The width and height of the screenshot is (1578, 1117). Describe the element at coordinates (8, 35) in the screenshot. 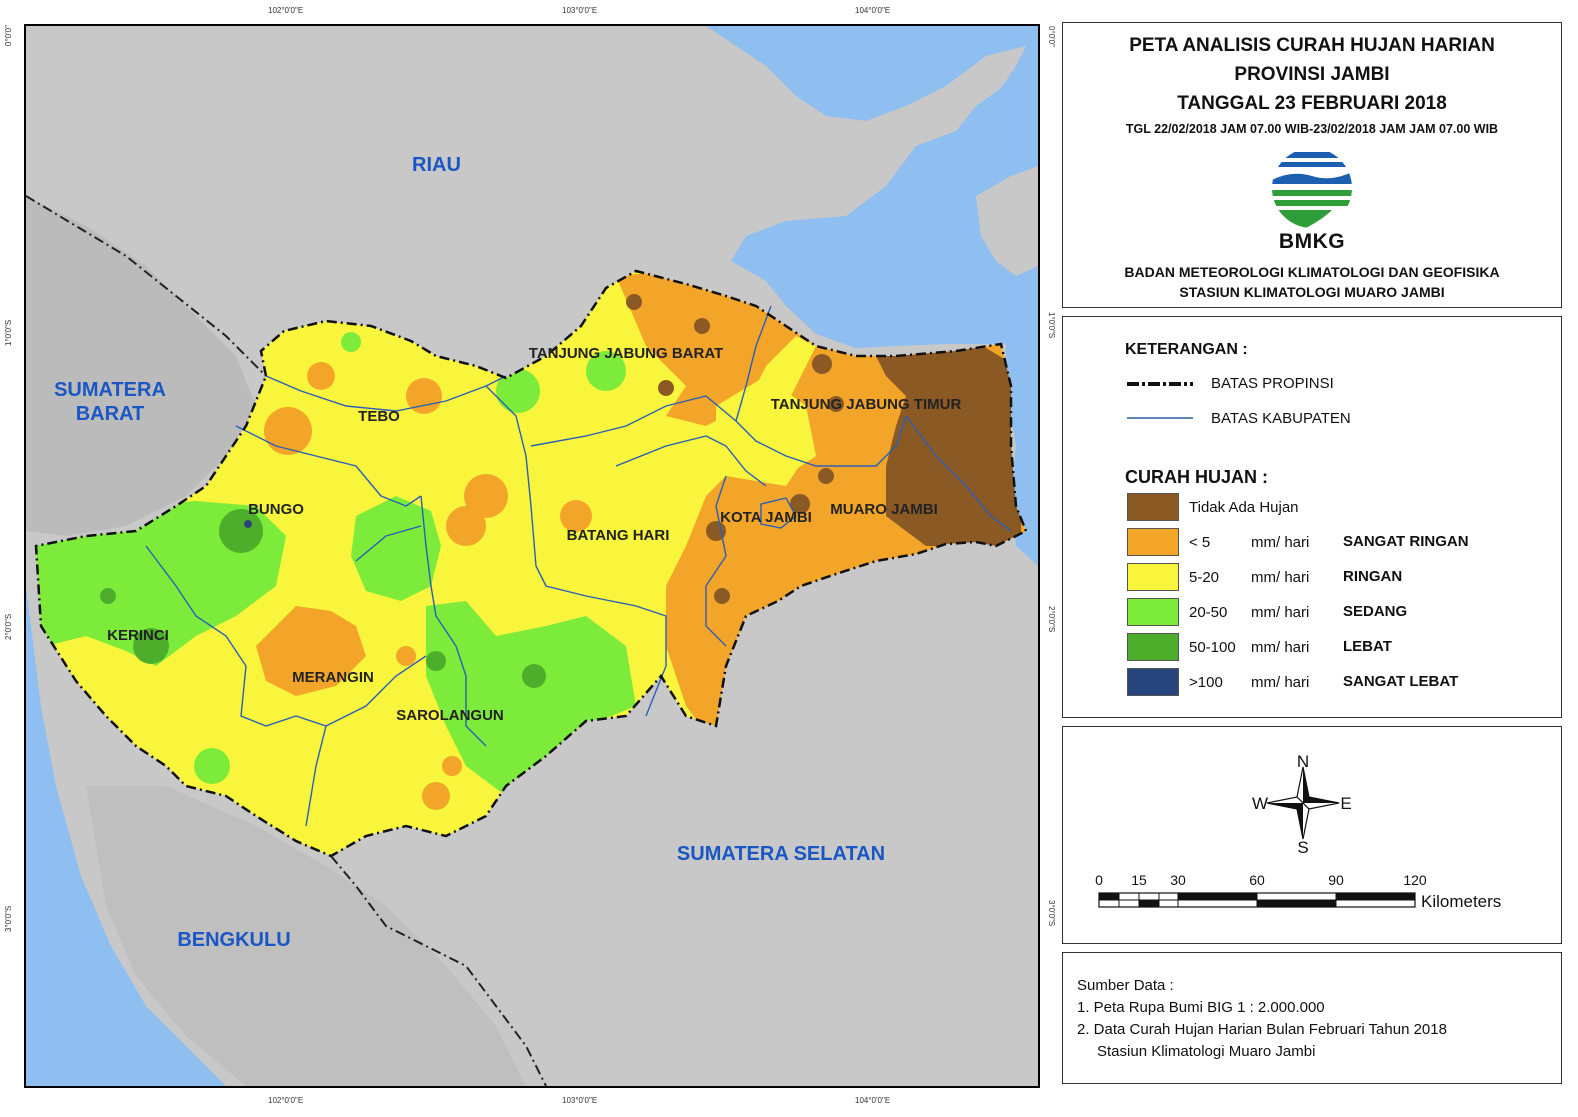

I see `tick-left-0: 0°0'0"` at that location.